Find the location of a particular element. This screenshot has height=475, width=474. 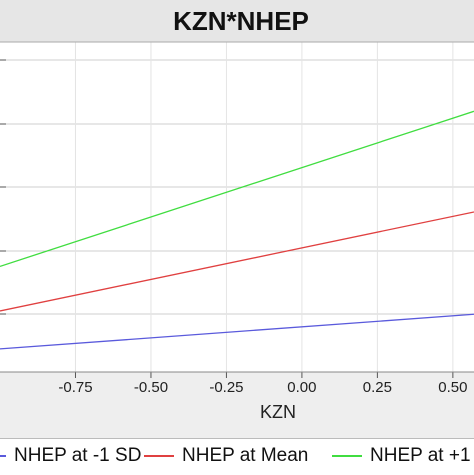

legend-item: NHEP at -1 SD is located at coordinates (70, 456).